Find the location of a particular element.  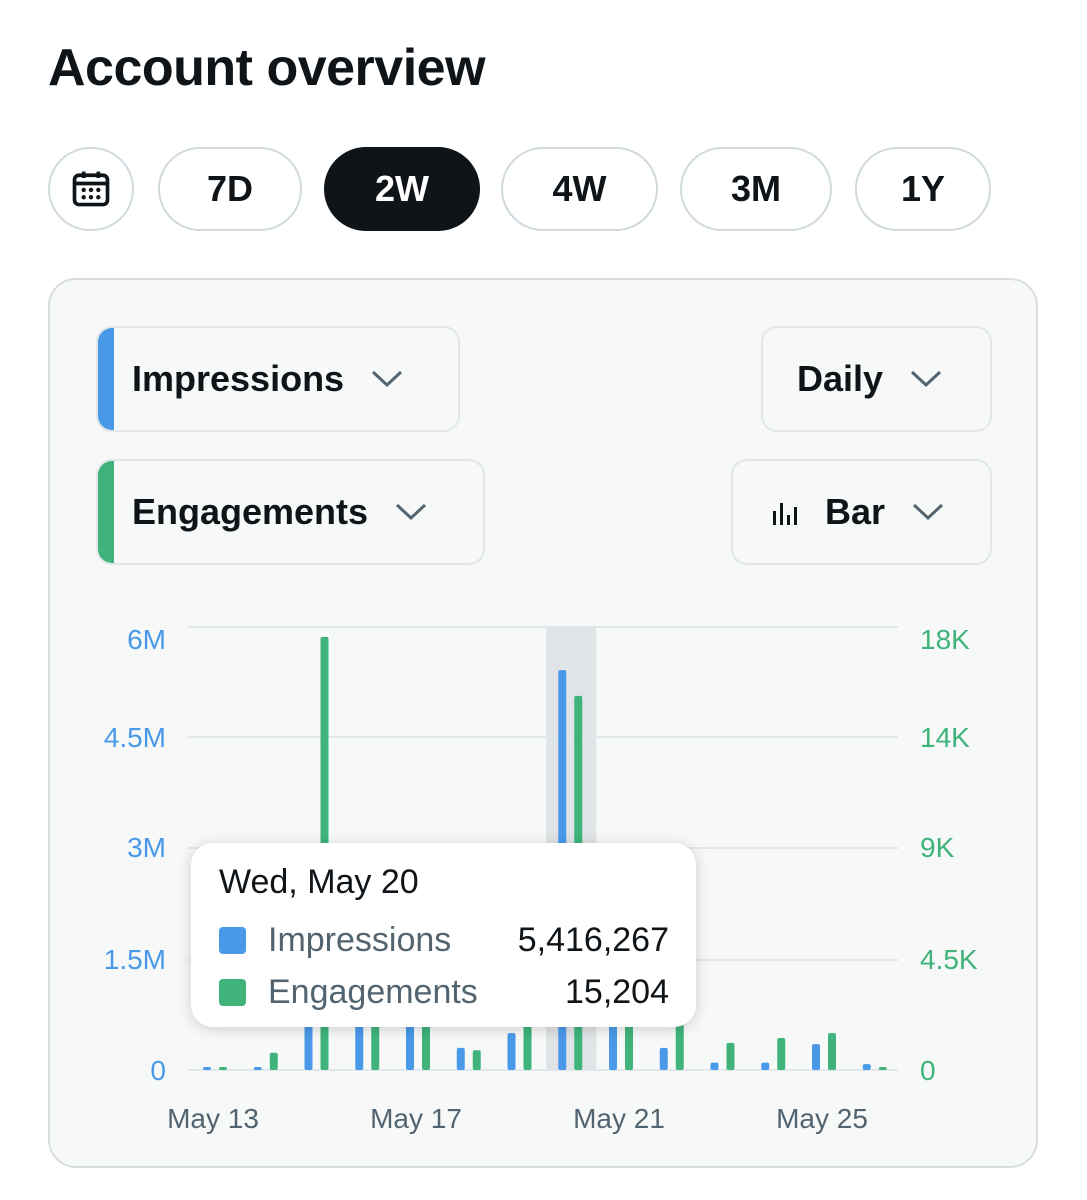

y-left-tick-label: 3M is located at coordinates (146, 847).